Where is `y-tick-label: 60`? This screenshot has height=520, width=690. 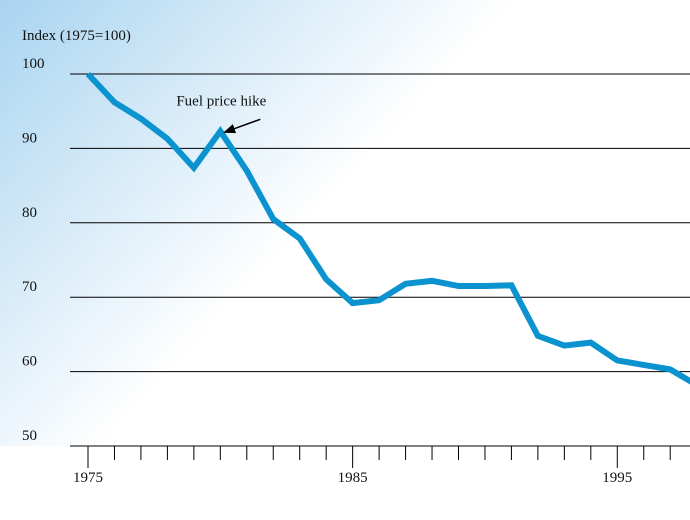 y-tick-label: 60 is located at coordinates (29, 362).